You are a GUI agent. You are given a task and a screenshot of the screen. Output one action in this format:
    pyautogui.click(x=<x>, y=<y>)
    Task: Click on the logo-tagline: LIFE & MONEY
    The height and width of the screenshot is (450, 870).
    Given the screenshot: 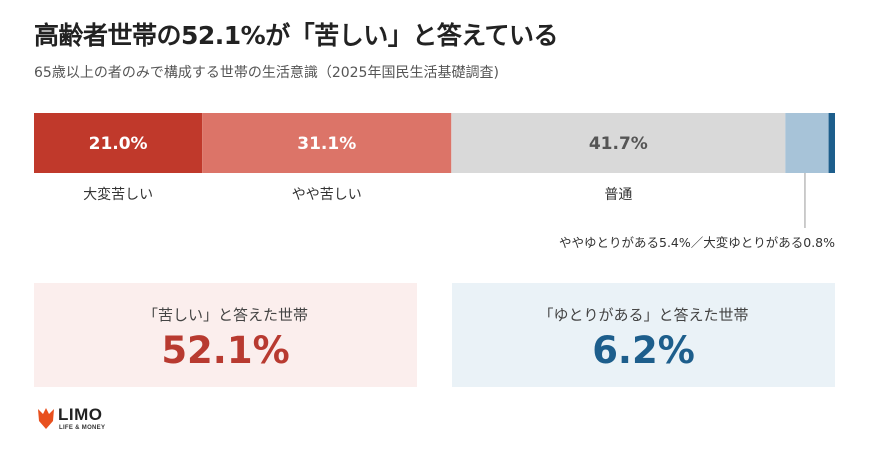 What is the action you would take?
    pyautogui.click(x=82, y=428)
    